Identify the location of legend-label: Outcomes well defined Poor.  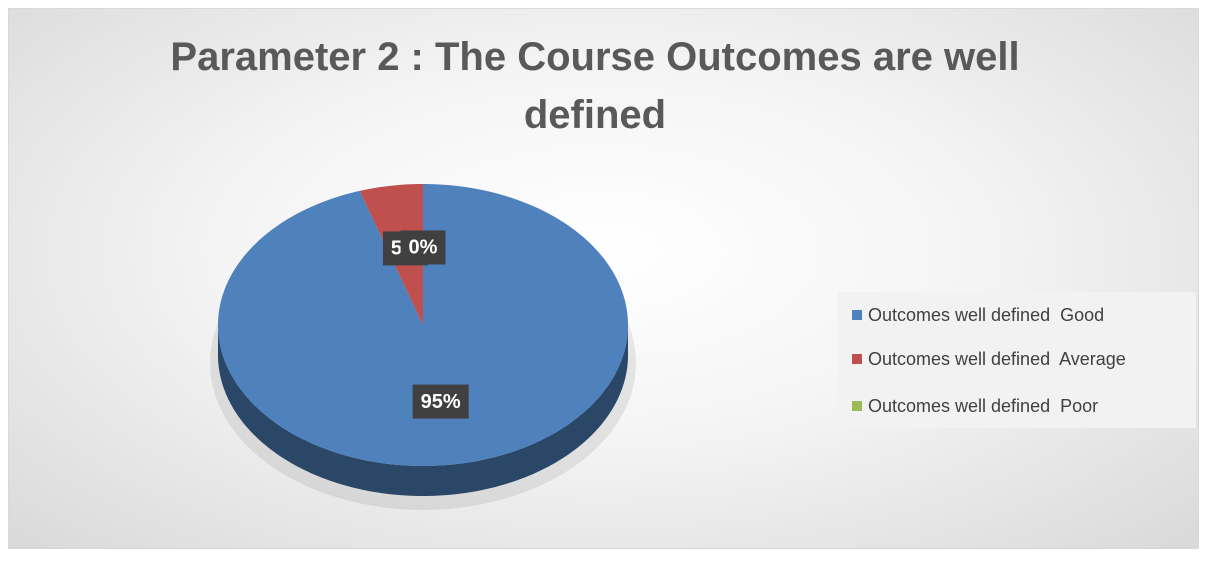
(983, 406).